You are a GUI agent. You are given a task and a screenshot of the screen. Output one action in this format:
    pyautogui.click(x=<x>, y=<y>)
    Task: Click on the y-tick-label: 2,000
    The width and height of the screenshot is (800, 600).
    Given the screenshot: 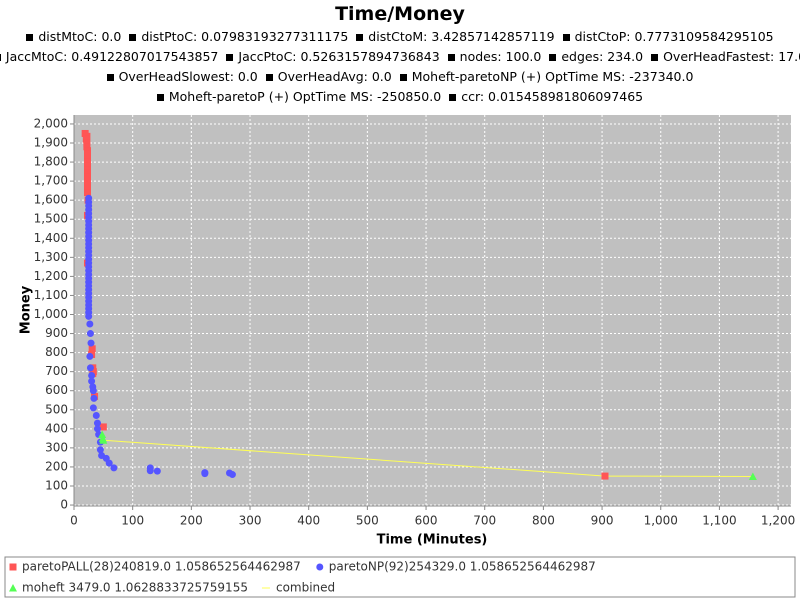 What is the action you would take?
    pyautogui.click(x=51, y=123)
    